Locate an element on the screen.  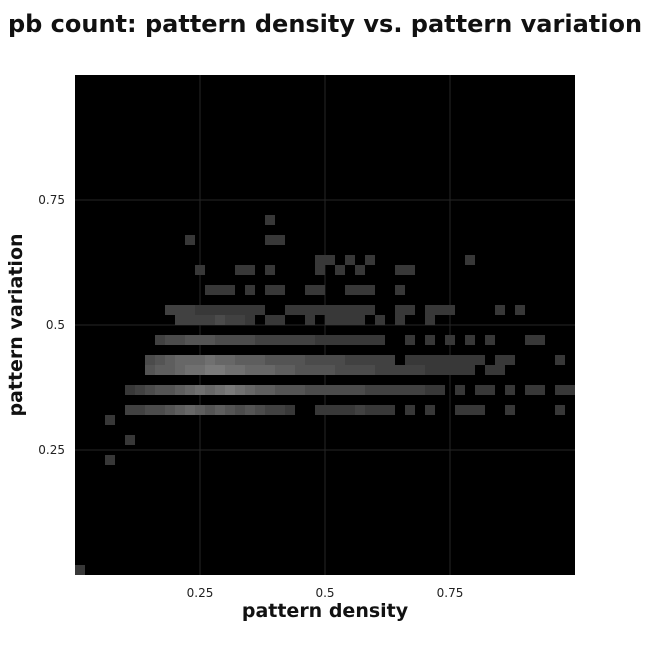
y-tick-label: 0.5 is located at coordinates (55, 325).